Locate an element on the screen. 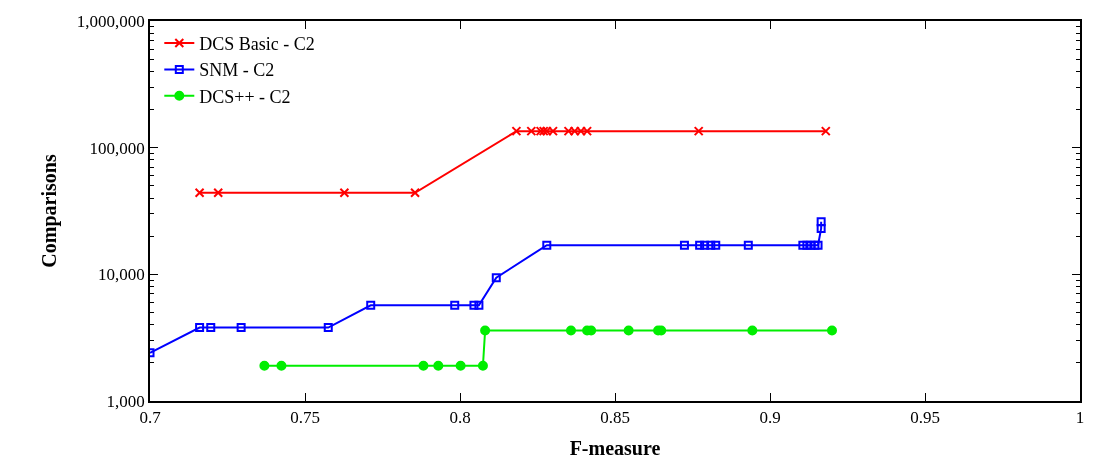 The height and width of the screenshot is (468, 1096). x-axis-title: F-measure is located at coordinates (615, 448).